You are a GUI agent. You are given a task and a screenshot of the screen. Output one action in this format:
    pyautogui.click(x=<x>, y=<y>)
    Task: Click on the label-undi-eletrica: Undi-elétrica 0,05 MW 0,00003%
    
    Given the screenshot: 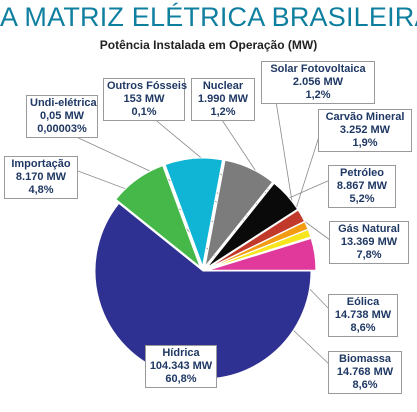 What is the action you would take?
    pyautogui.click(x=62, y=116)
    